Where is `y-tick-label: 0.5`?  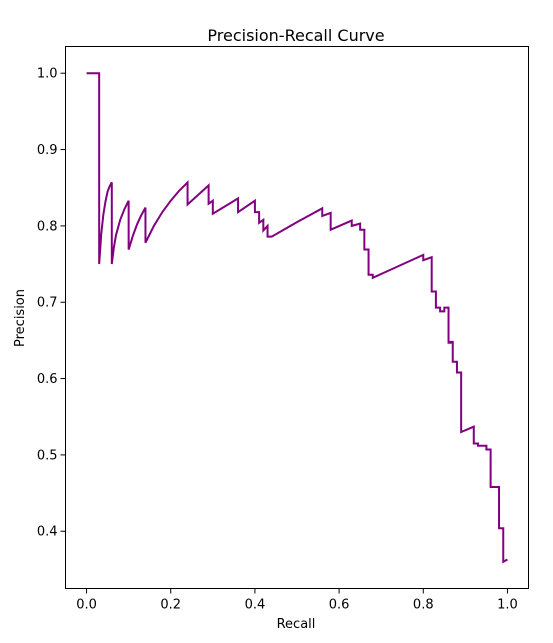 y-tick-label: 0.5 is located at coordinates (47, 455).